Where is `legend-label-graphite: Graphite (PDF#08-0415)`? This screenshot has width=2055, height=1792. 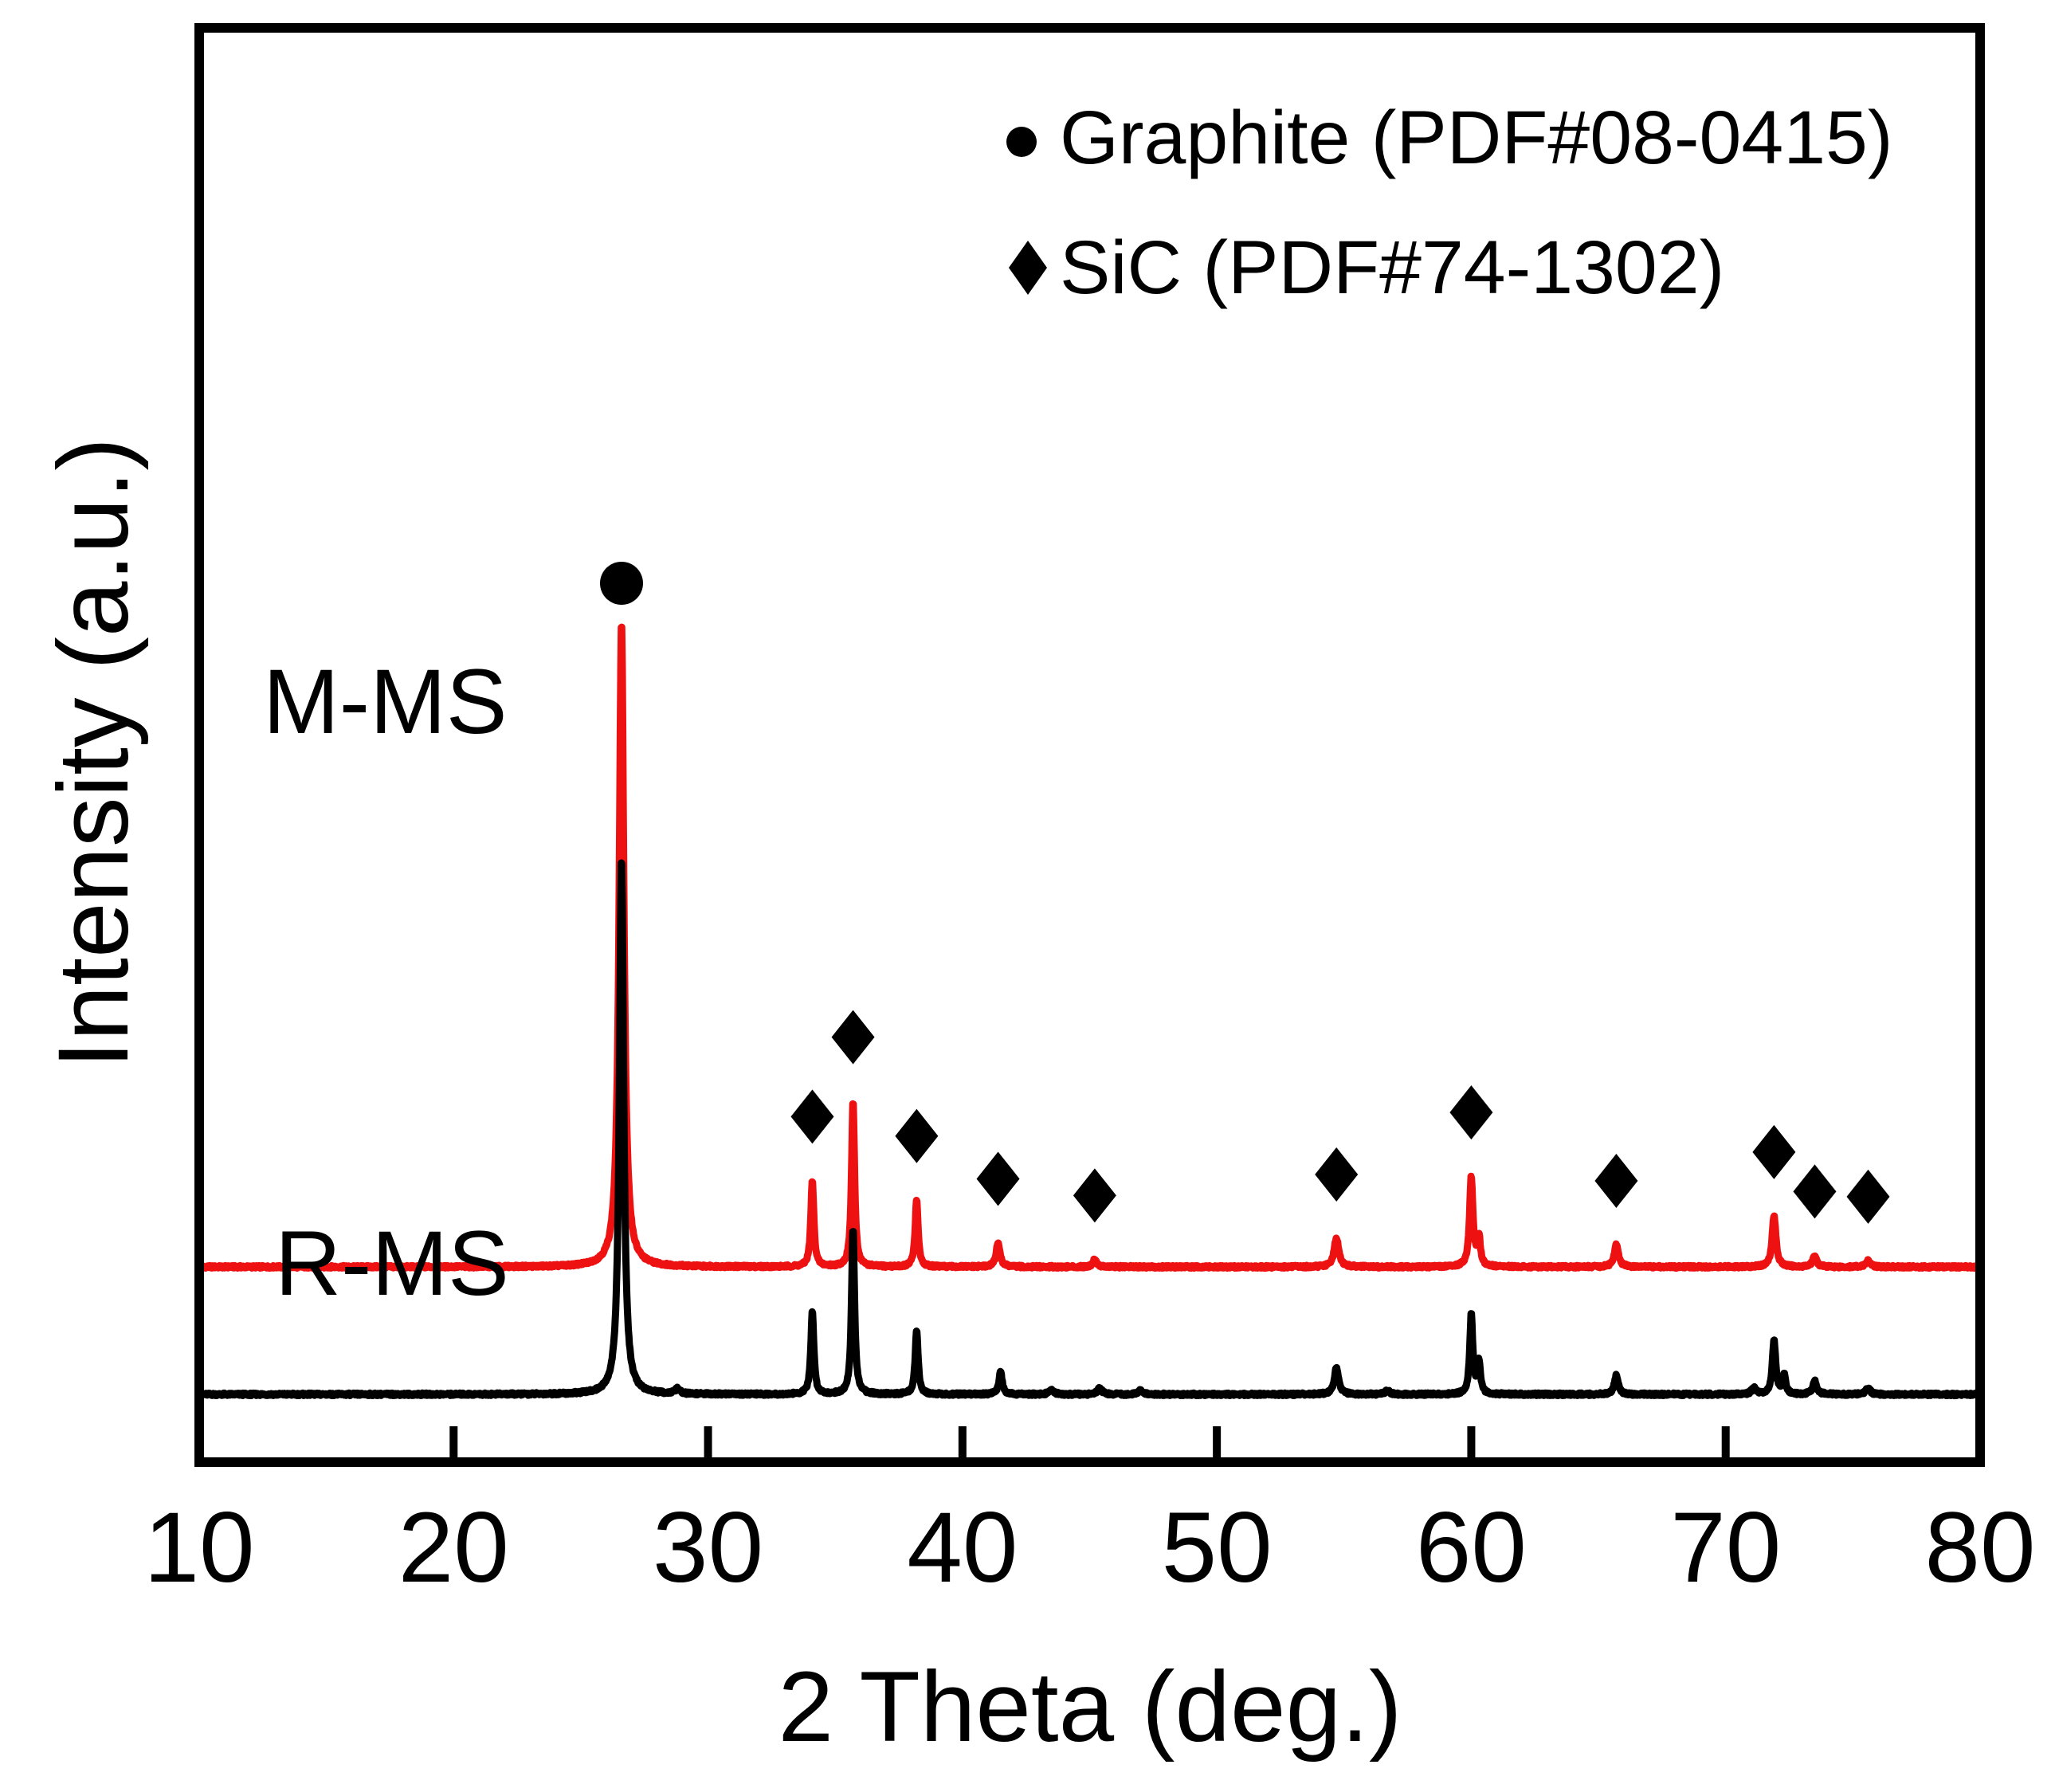 legend-label-graphite: Graphite (PDF#08-0415) is located at coordinates (1476, 138).